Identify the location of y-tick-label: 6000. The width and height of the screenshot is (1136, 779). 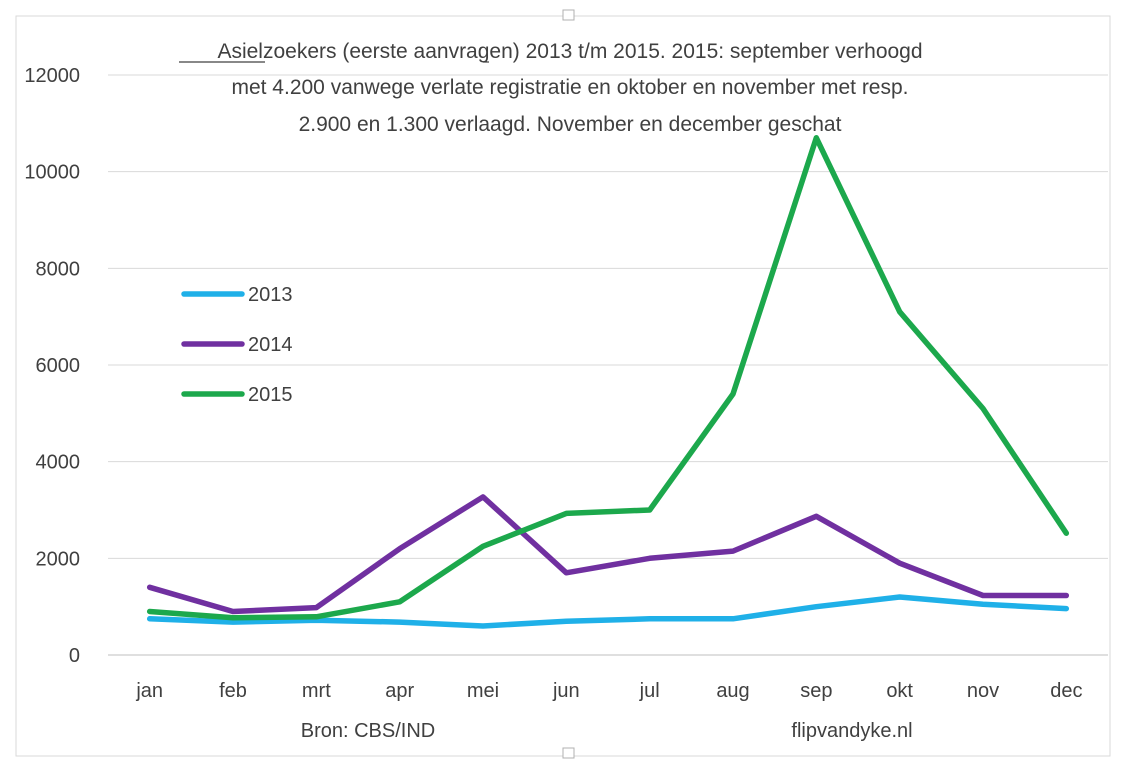
(58, 366).